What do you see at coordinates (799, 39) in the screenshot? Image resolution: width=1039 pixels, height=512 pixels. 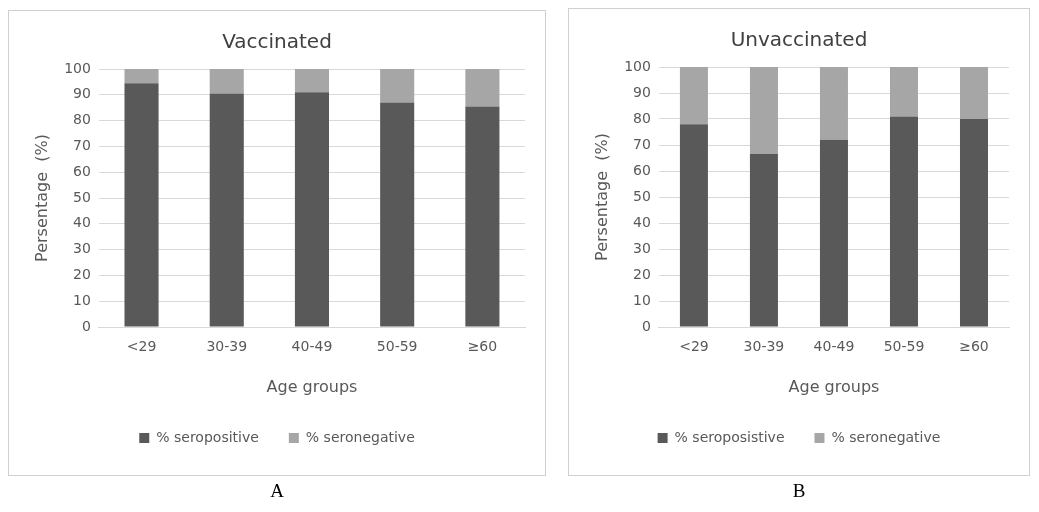 I see `chart-title: Unvaccinated` at bounding box center [799, 39].